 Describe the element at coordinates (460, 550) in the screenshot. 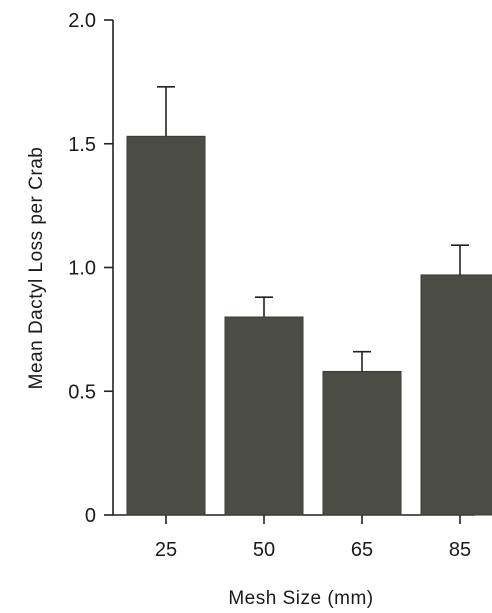

I see `x-tick-label: 85` at that location.